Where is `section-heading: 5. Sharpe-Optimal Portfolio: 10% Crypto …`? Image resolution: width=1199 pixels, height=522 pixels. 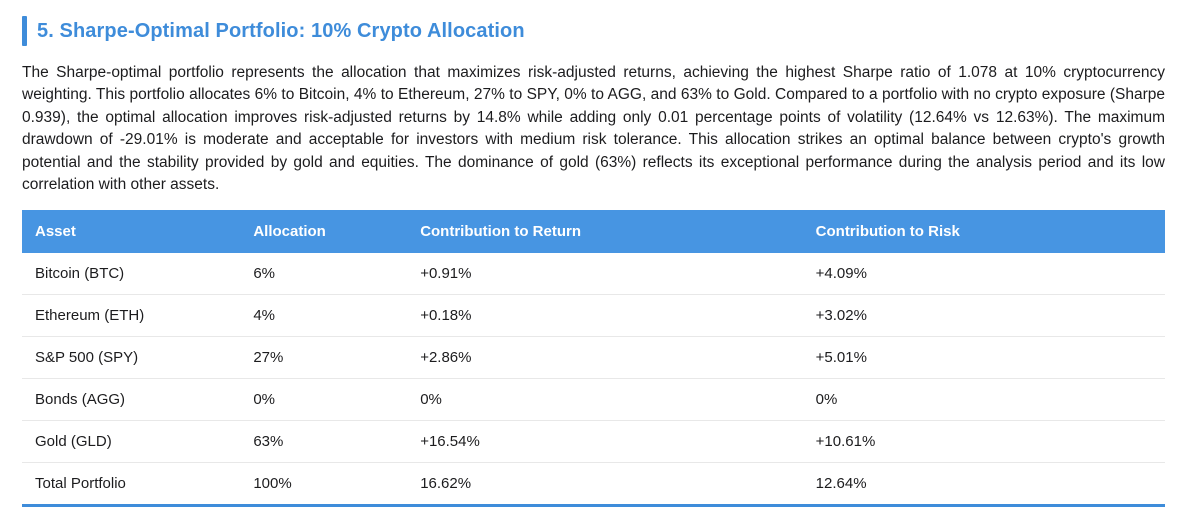
section-heading: 5. Sharpe-Optimal Portfolio: 10% Crypto … is located at coordinates (593, 31).